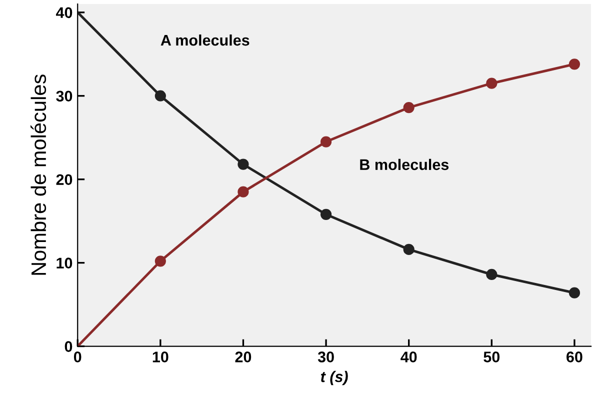 This screenshot has height=405, width=597. What do you see at coordinates (408, 357) in the screenshot?
I see `x-tick-label: 40` at bounding box center [408, 357].